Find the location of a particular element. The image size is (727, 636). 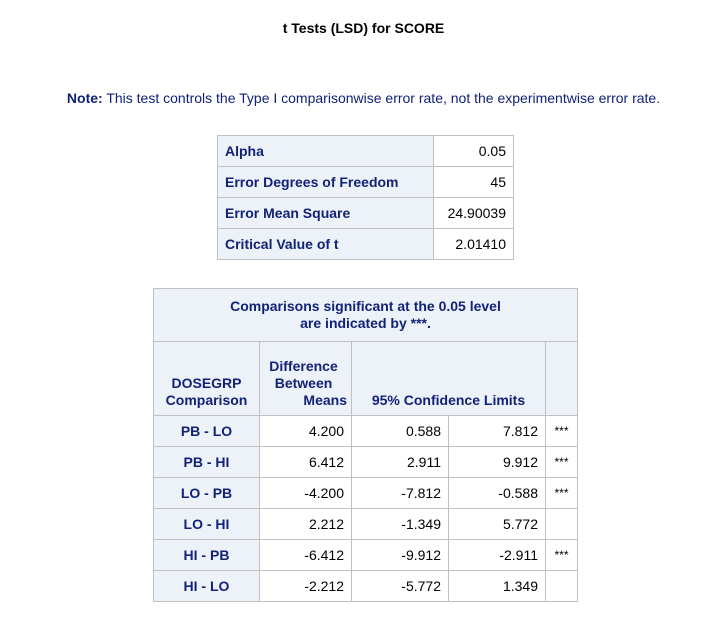

table-row: LO - HI 2.212 -1.349 5.772 is located at coordinates (365, 524).